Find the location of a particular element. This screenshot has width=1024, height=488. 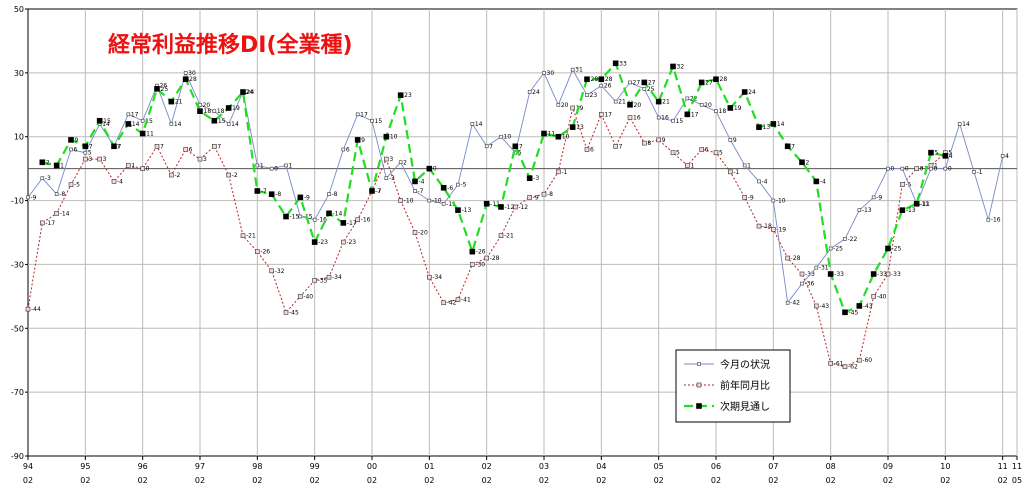

data-label: -8 is located at coordinates (550, 194).